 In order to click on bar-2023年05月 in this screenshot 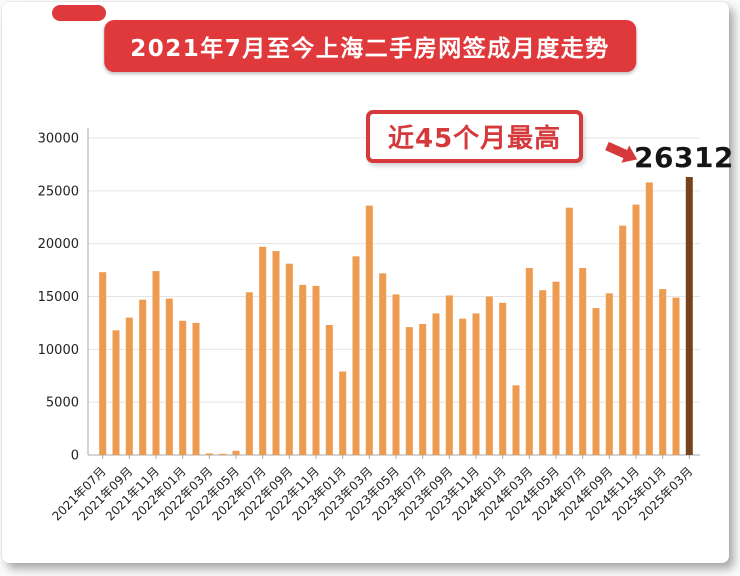, I will do `click(396, 374)`.